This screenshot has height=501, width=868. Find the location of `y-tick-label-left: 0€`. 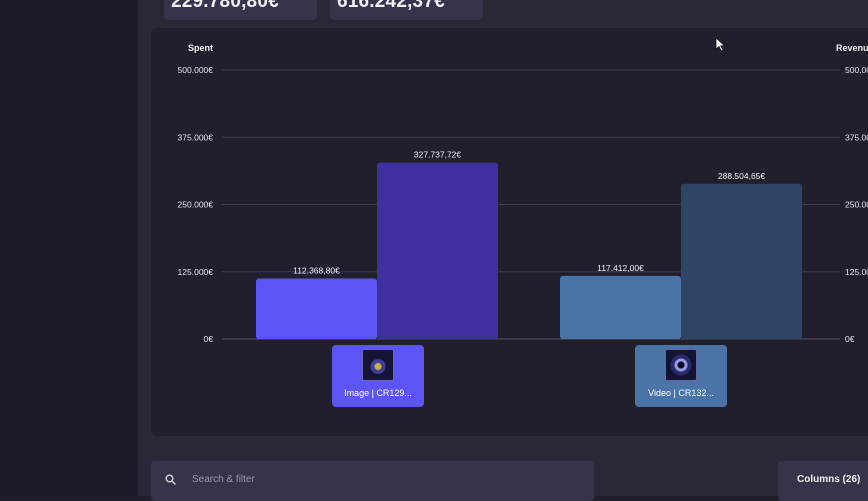

y-tick-label-left: 0€ is located at coordinates (209, 339).